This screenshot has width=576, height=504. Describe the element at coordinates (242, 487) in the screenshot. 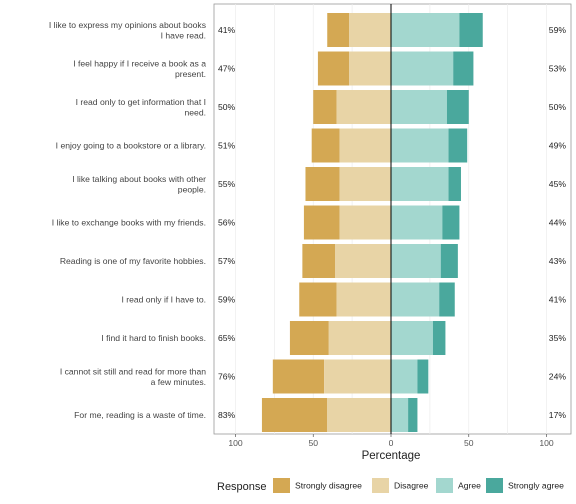

I see `legend-title: Response` at that location.